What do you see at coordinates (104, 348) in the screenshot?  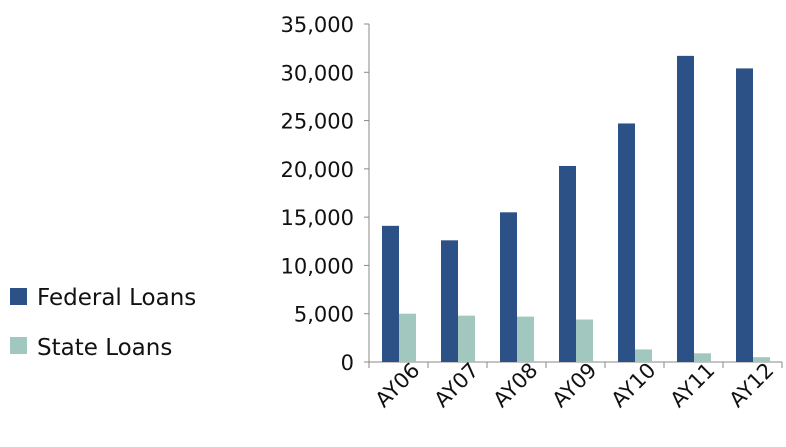 I see `legend-label-state-loans: State Loans` at bounding box center [104, 348].